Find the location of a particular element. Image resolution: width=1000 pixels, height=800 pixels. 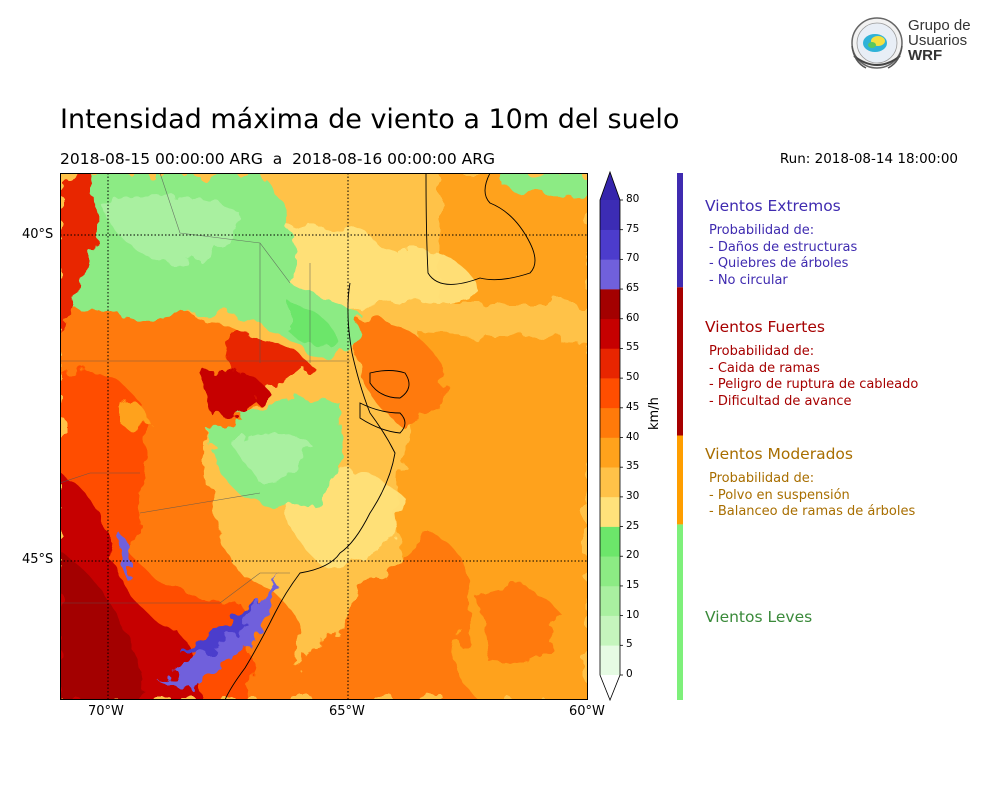

colorbar-tick-label: 50 is located at coordinates (633, 377).